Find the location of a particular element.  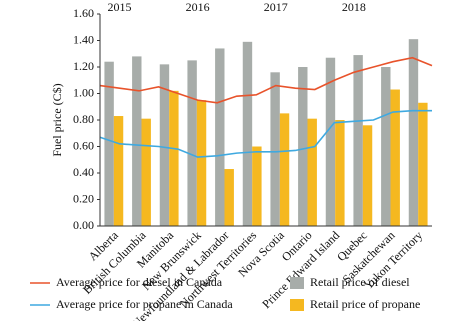

year-label: 2016 is located at coordinates (198, 7).